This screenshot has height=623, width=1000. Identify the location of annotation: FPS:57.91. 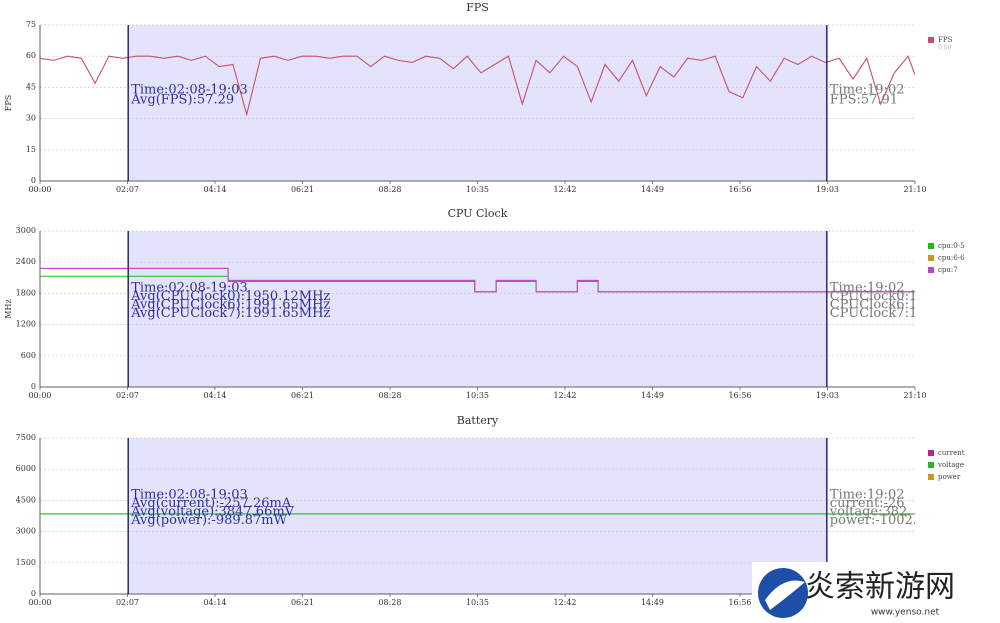
(864, 100).